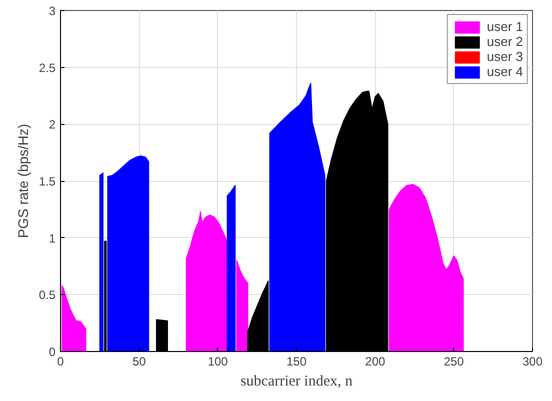 This screenshot has height=401, width=552. Describe the element at coordinates (22, 181) in the screenshot. I see `y-axis-title: PGS rate (bps/Hz)` at that location.